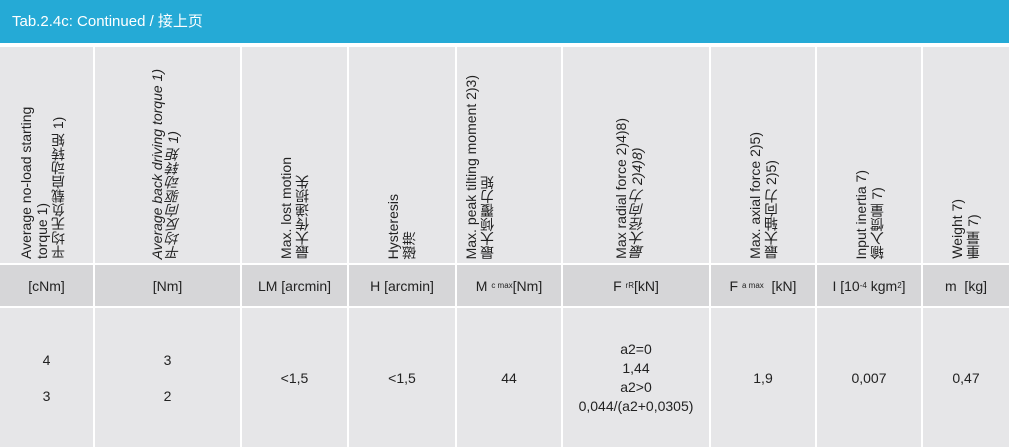 The image size is (1009, 447). Describe the element at coordinates (882, 285) in the screenshot. I see `unit-text: kgm` at that location.